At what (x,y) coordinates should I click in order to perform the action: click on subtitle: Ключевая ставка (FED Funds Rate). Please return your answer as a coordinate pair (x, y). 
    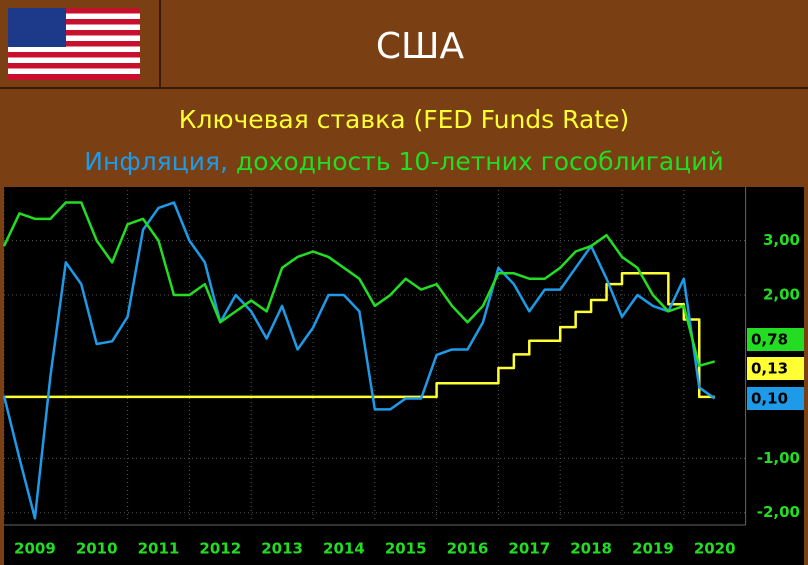
    Looking at the image, I should click on (404, 119).